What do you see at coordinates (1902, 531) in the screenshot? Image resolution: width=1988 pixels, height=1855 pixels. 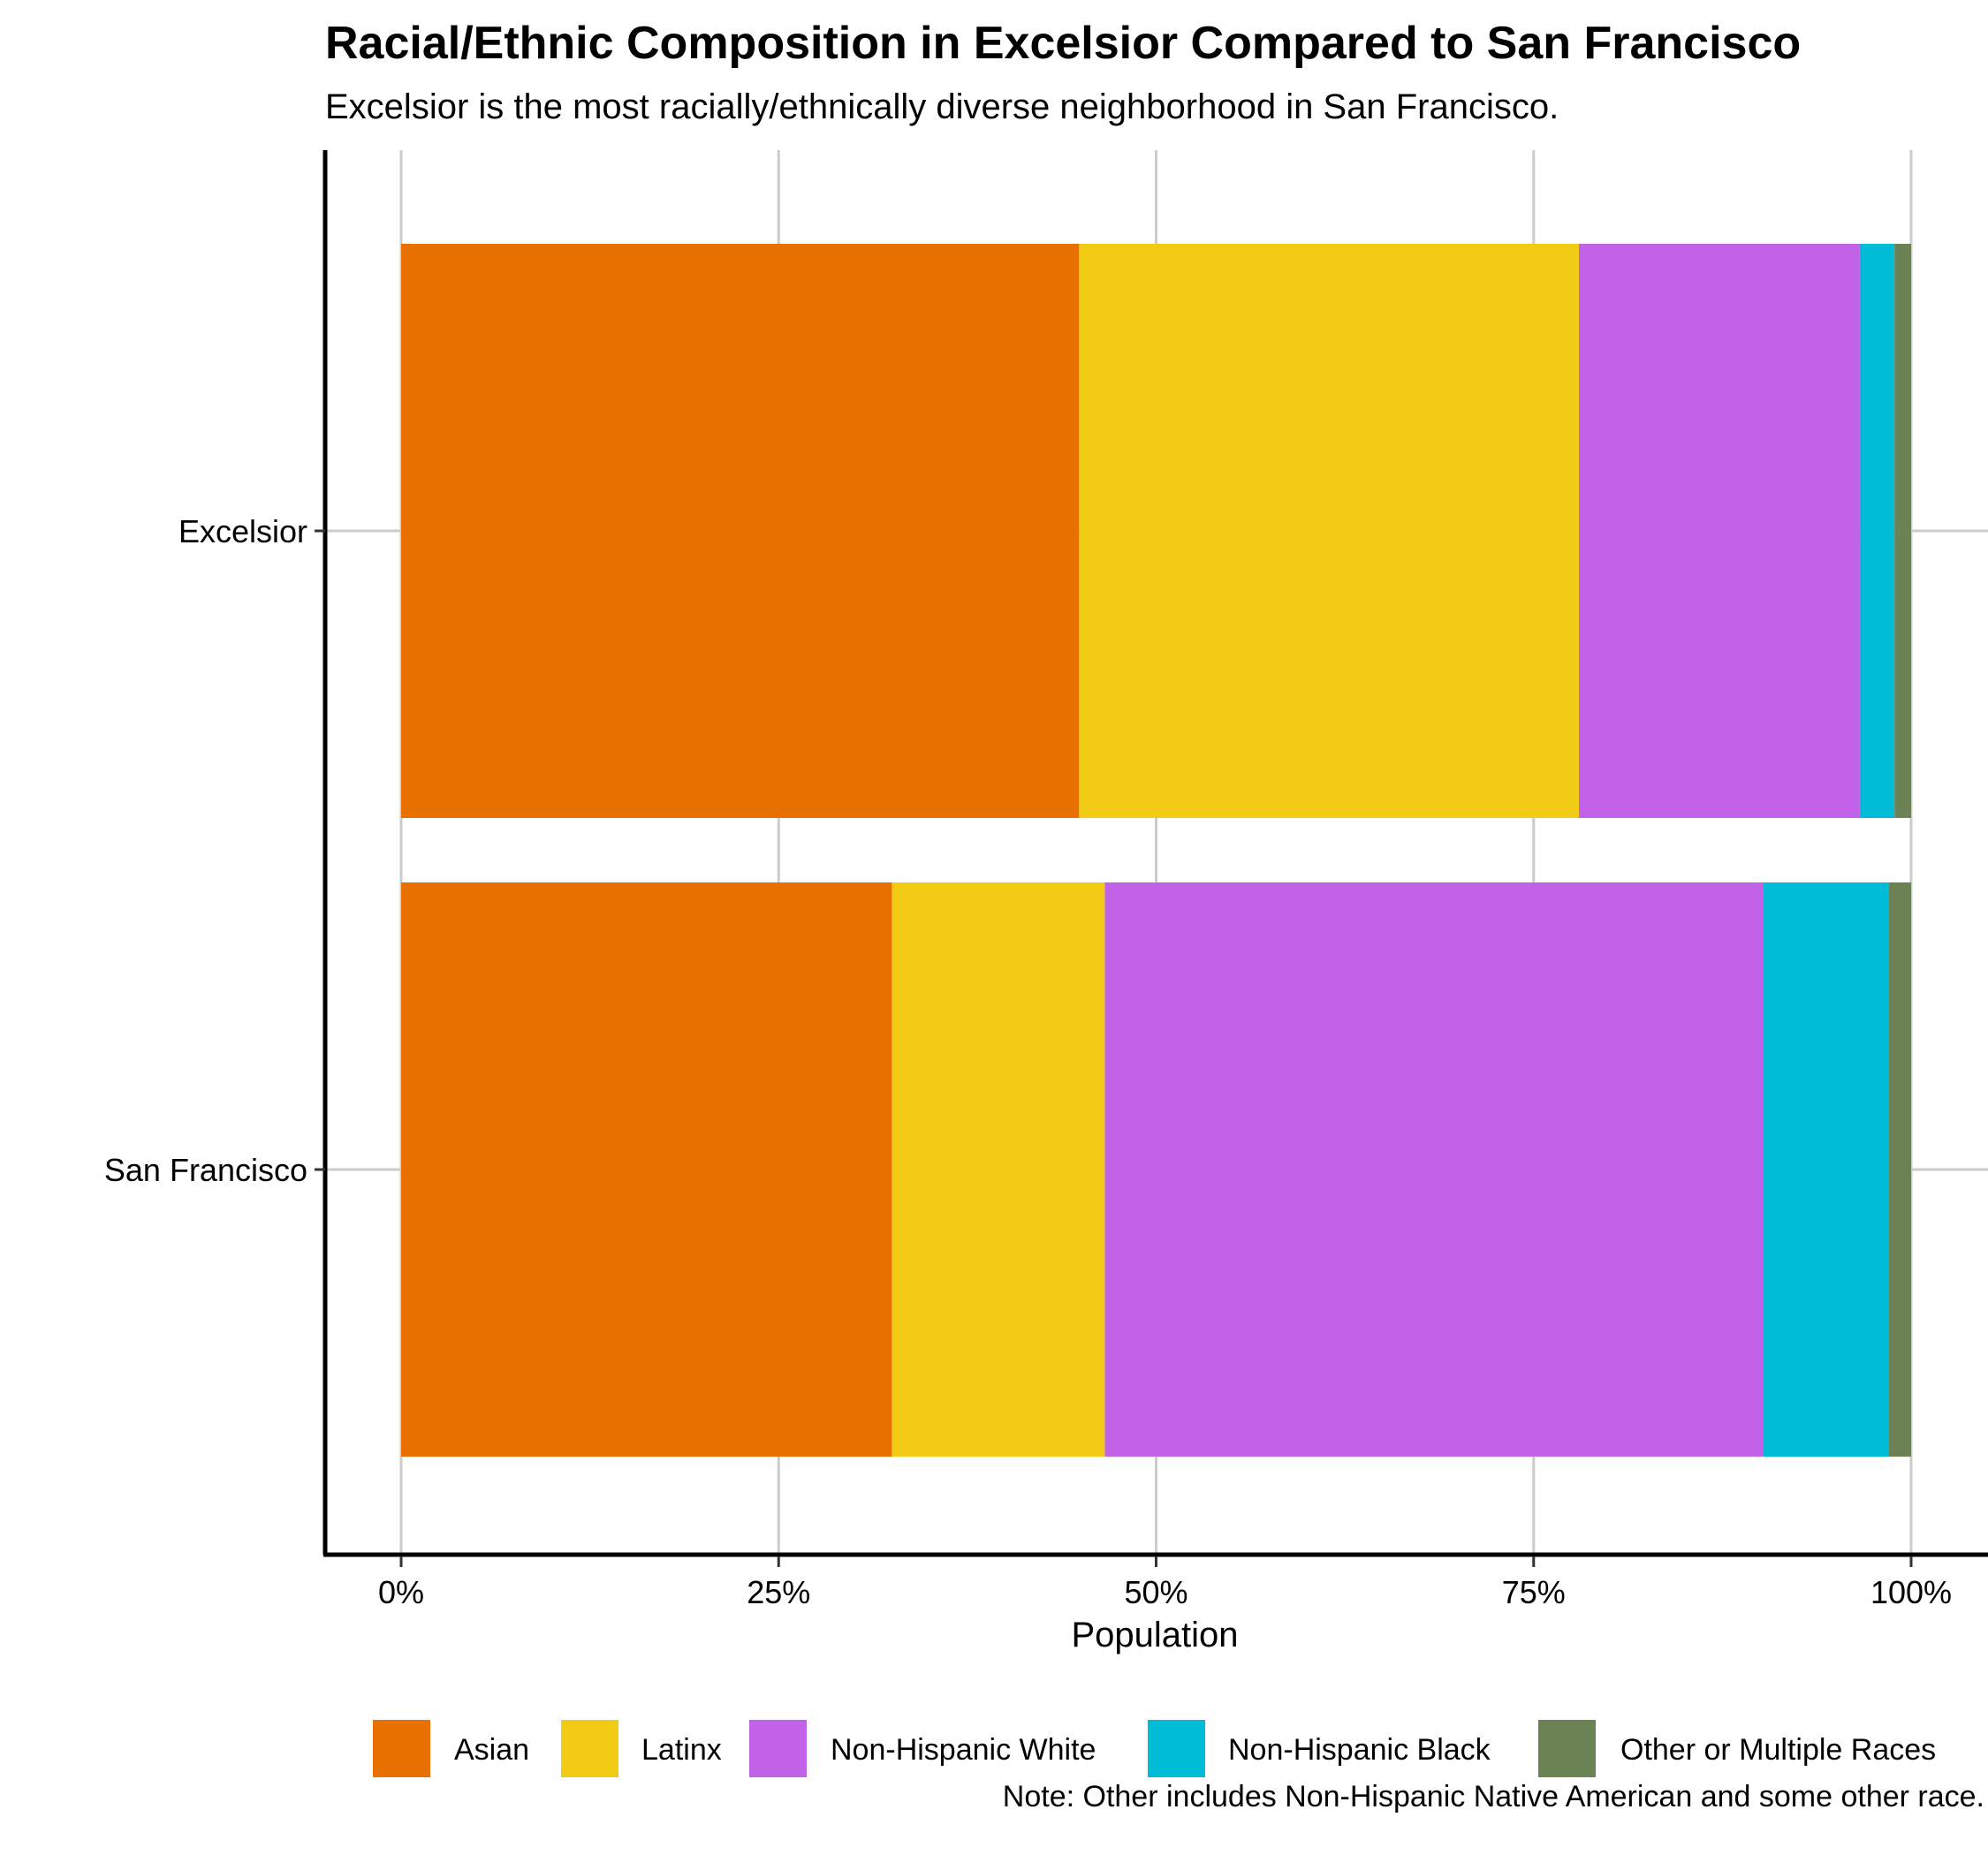 I see `bar-excelsior-other-or-multiple-races` at bounding box center [1902, 531].